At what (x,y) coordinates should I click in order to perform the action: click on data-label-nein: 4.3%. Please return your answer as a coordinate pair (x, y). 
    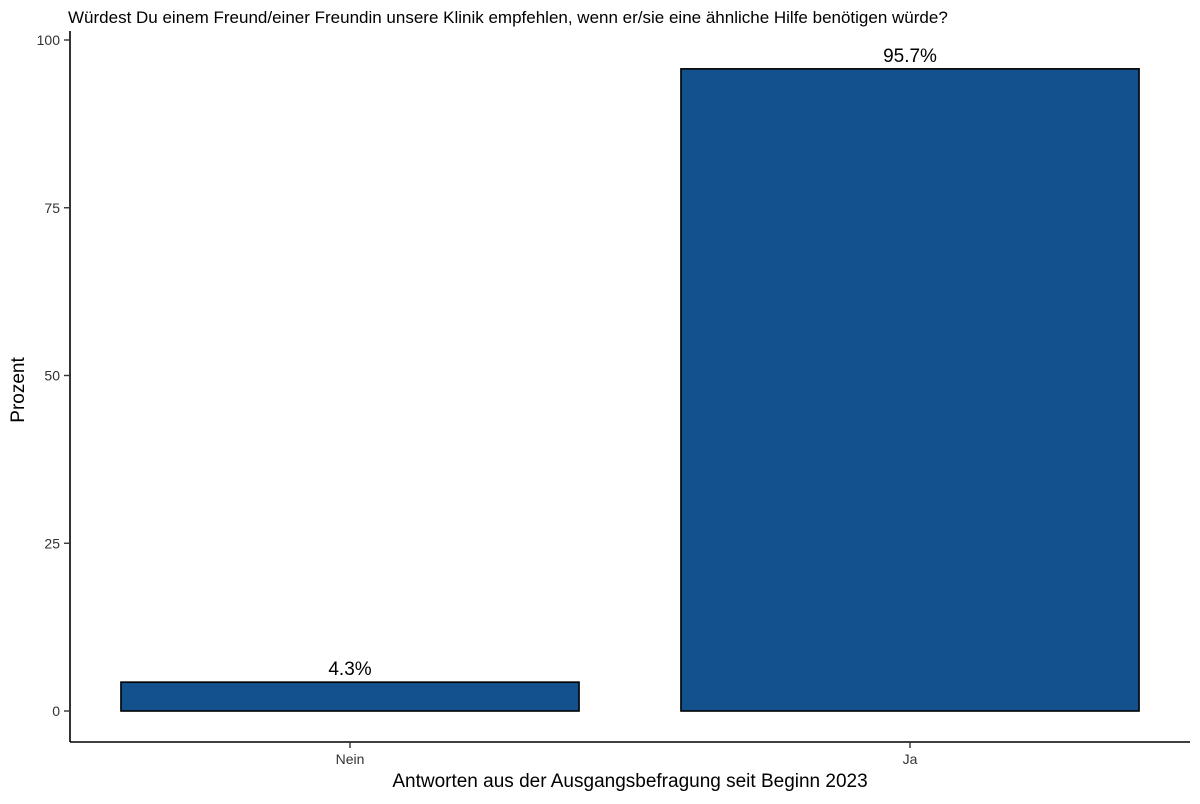
    Looking at the image, I should click on (349, 669).